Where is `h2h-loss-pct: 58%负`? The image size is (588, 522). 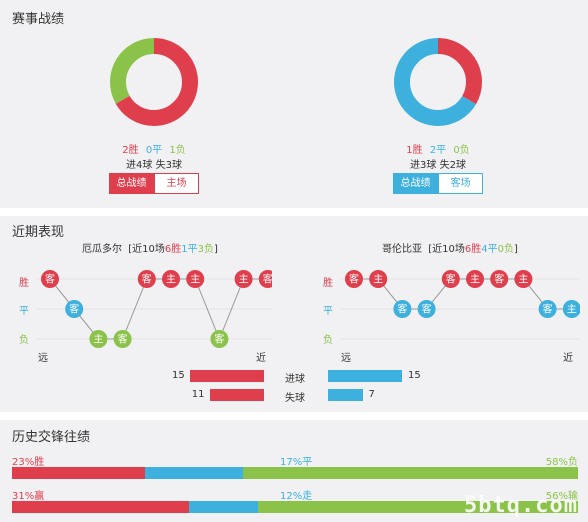 h2h-loss-pct: 58%负 is located at coordinates (561, 462).